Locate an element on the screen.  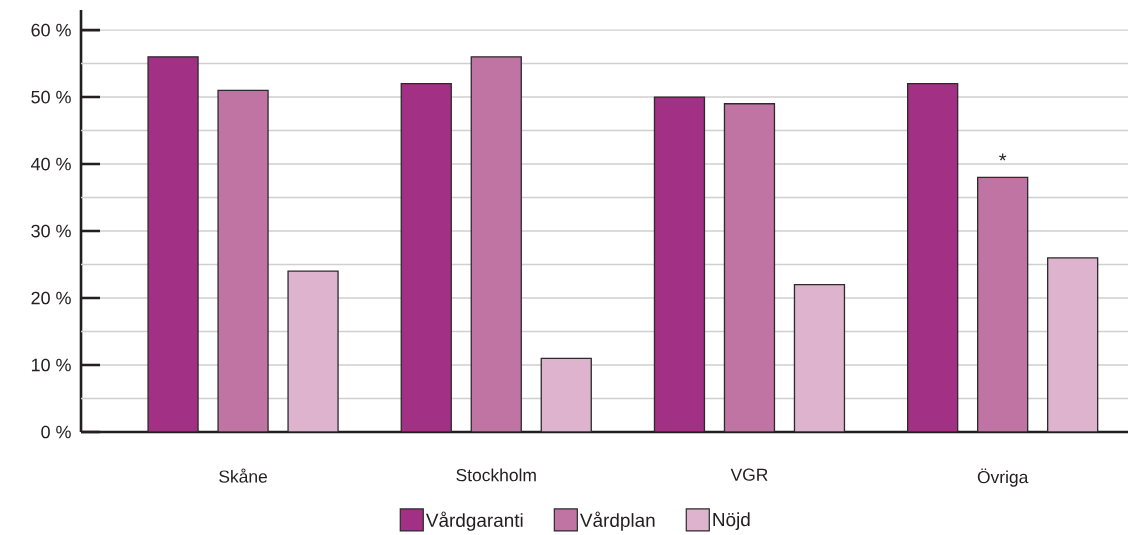
y-tick-label: 0 % is located at coordinates (56, 432).